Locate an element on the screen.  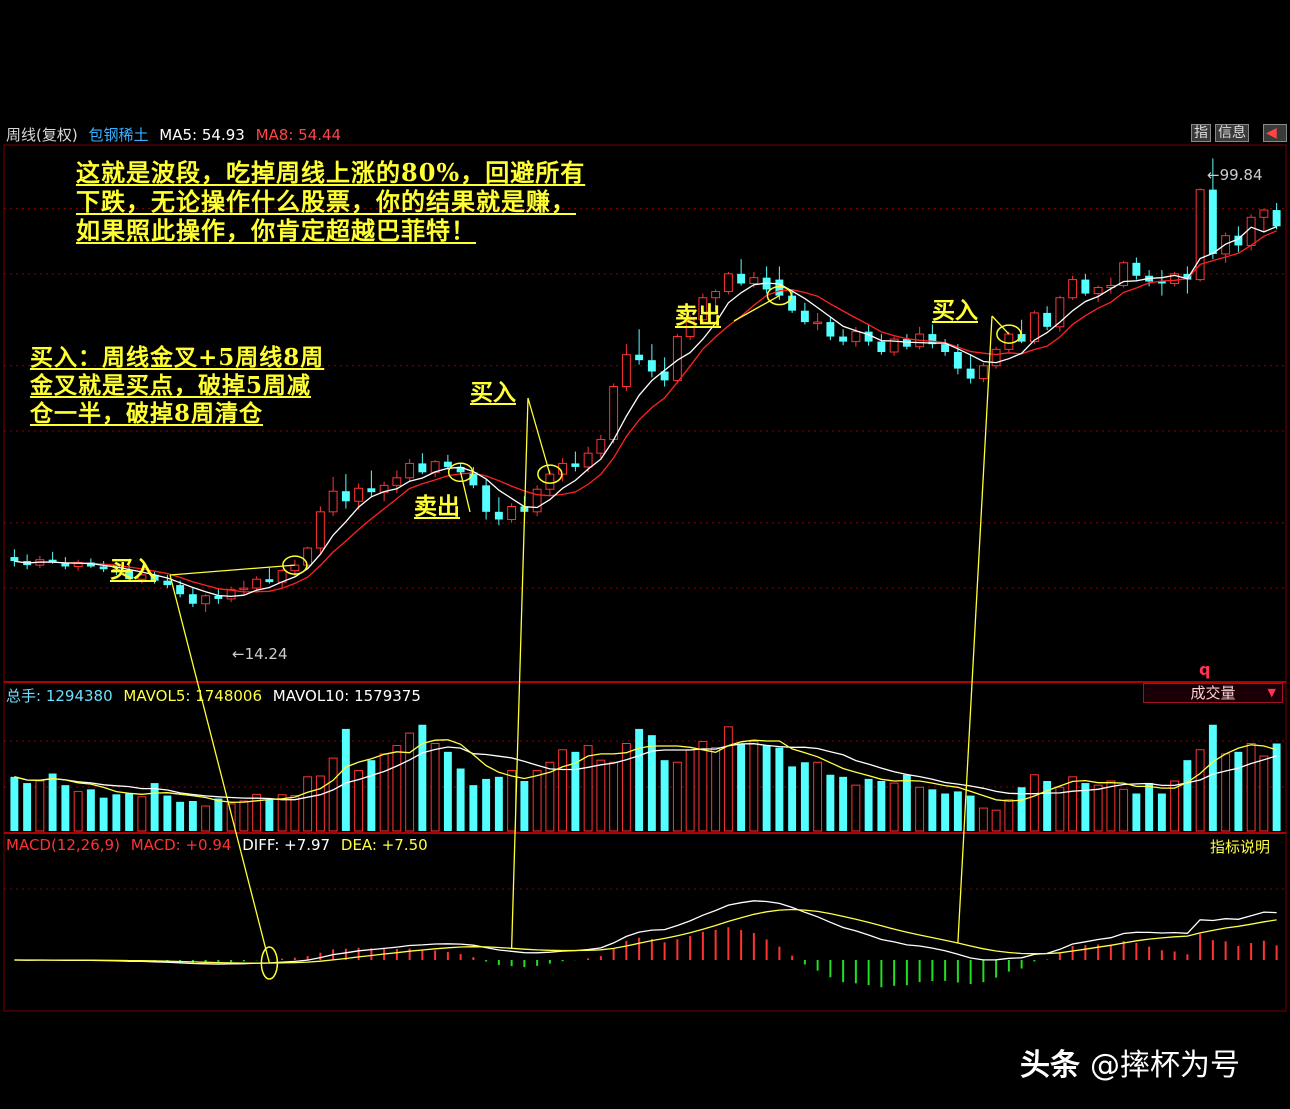
main-note-line: 如果照此操作，你肯定超越巴菲特！ is located at coordinates (330, 230).